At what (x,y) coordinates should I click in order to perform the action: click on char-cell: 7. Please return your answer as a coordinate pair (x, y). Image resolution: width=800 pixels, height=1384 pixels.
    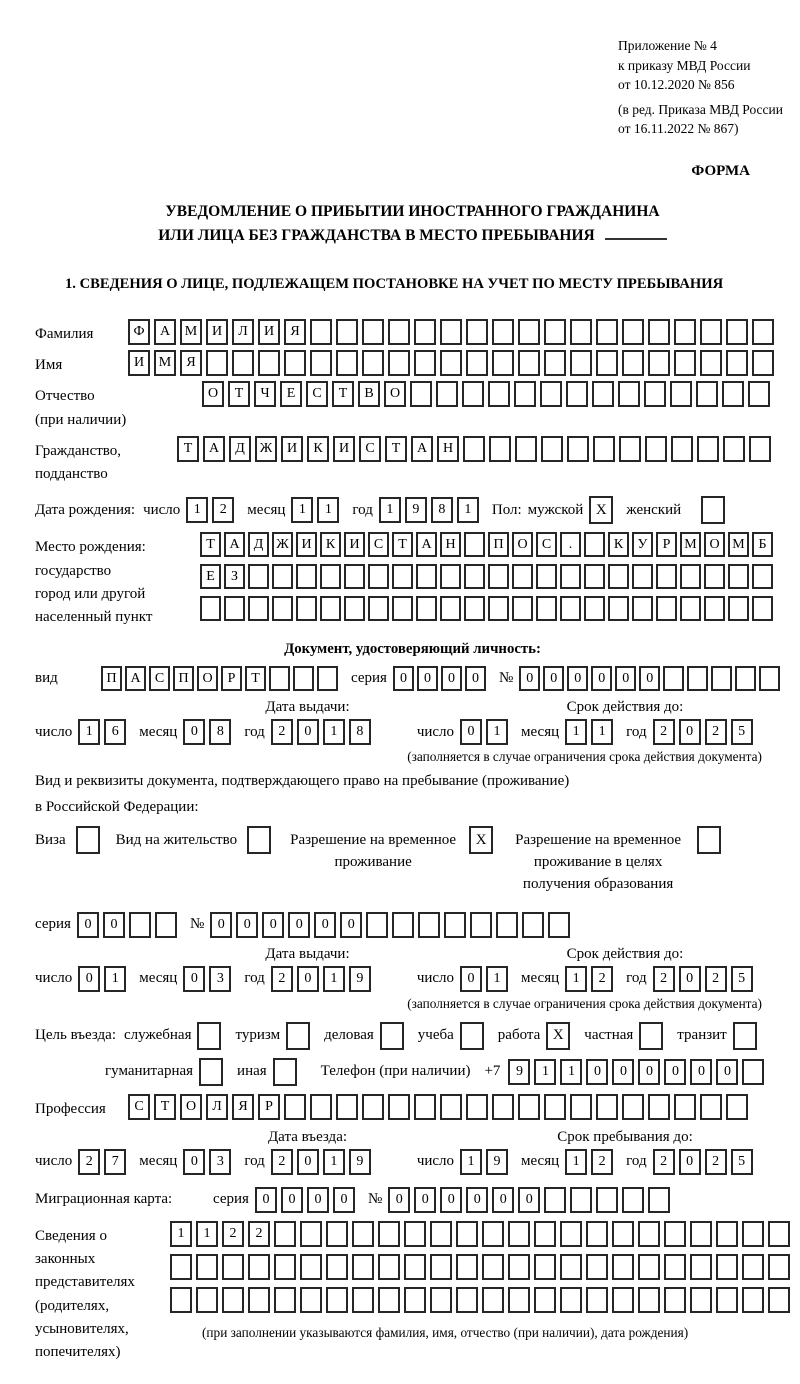
    Looking at the image, I should click on (115, 1161).